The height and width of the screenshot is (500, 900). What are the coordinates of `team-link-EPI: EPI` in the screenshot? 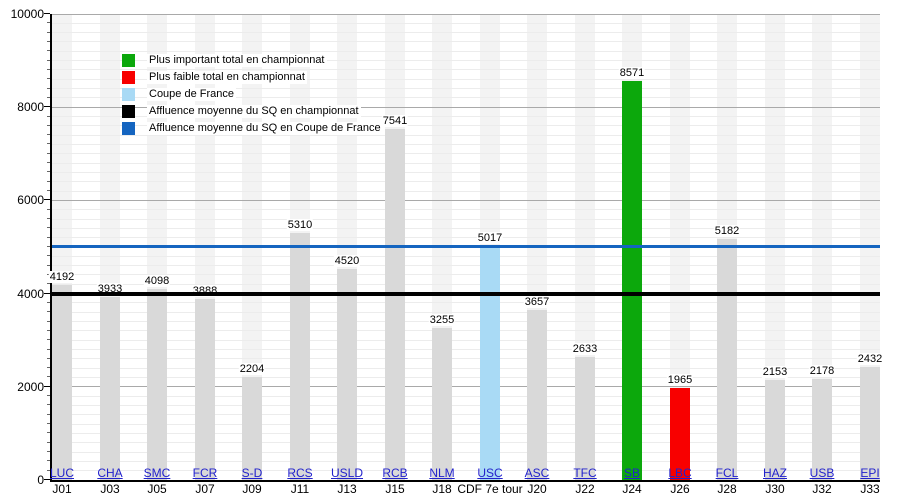 It's located at (870, 473).